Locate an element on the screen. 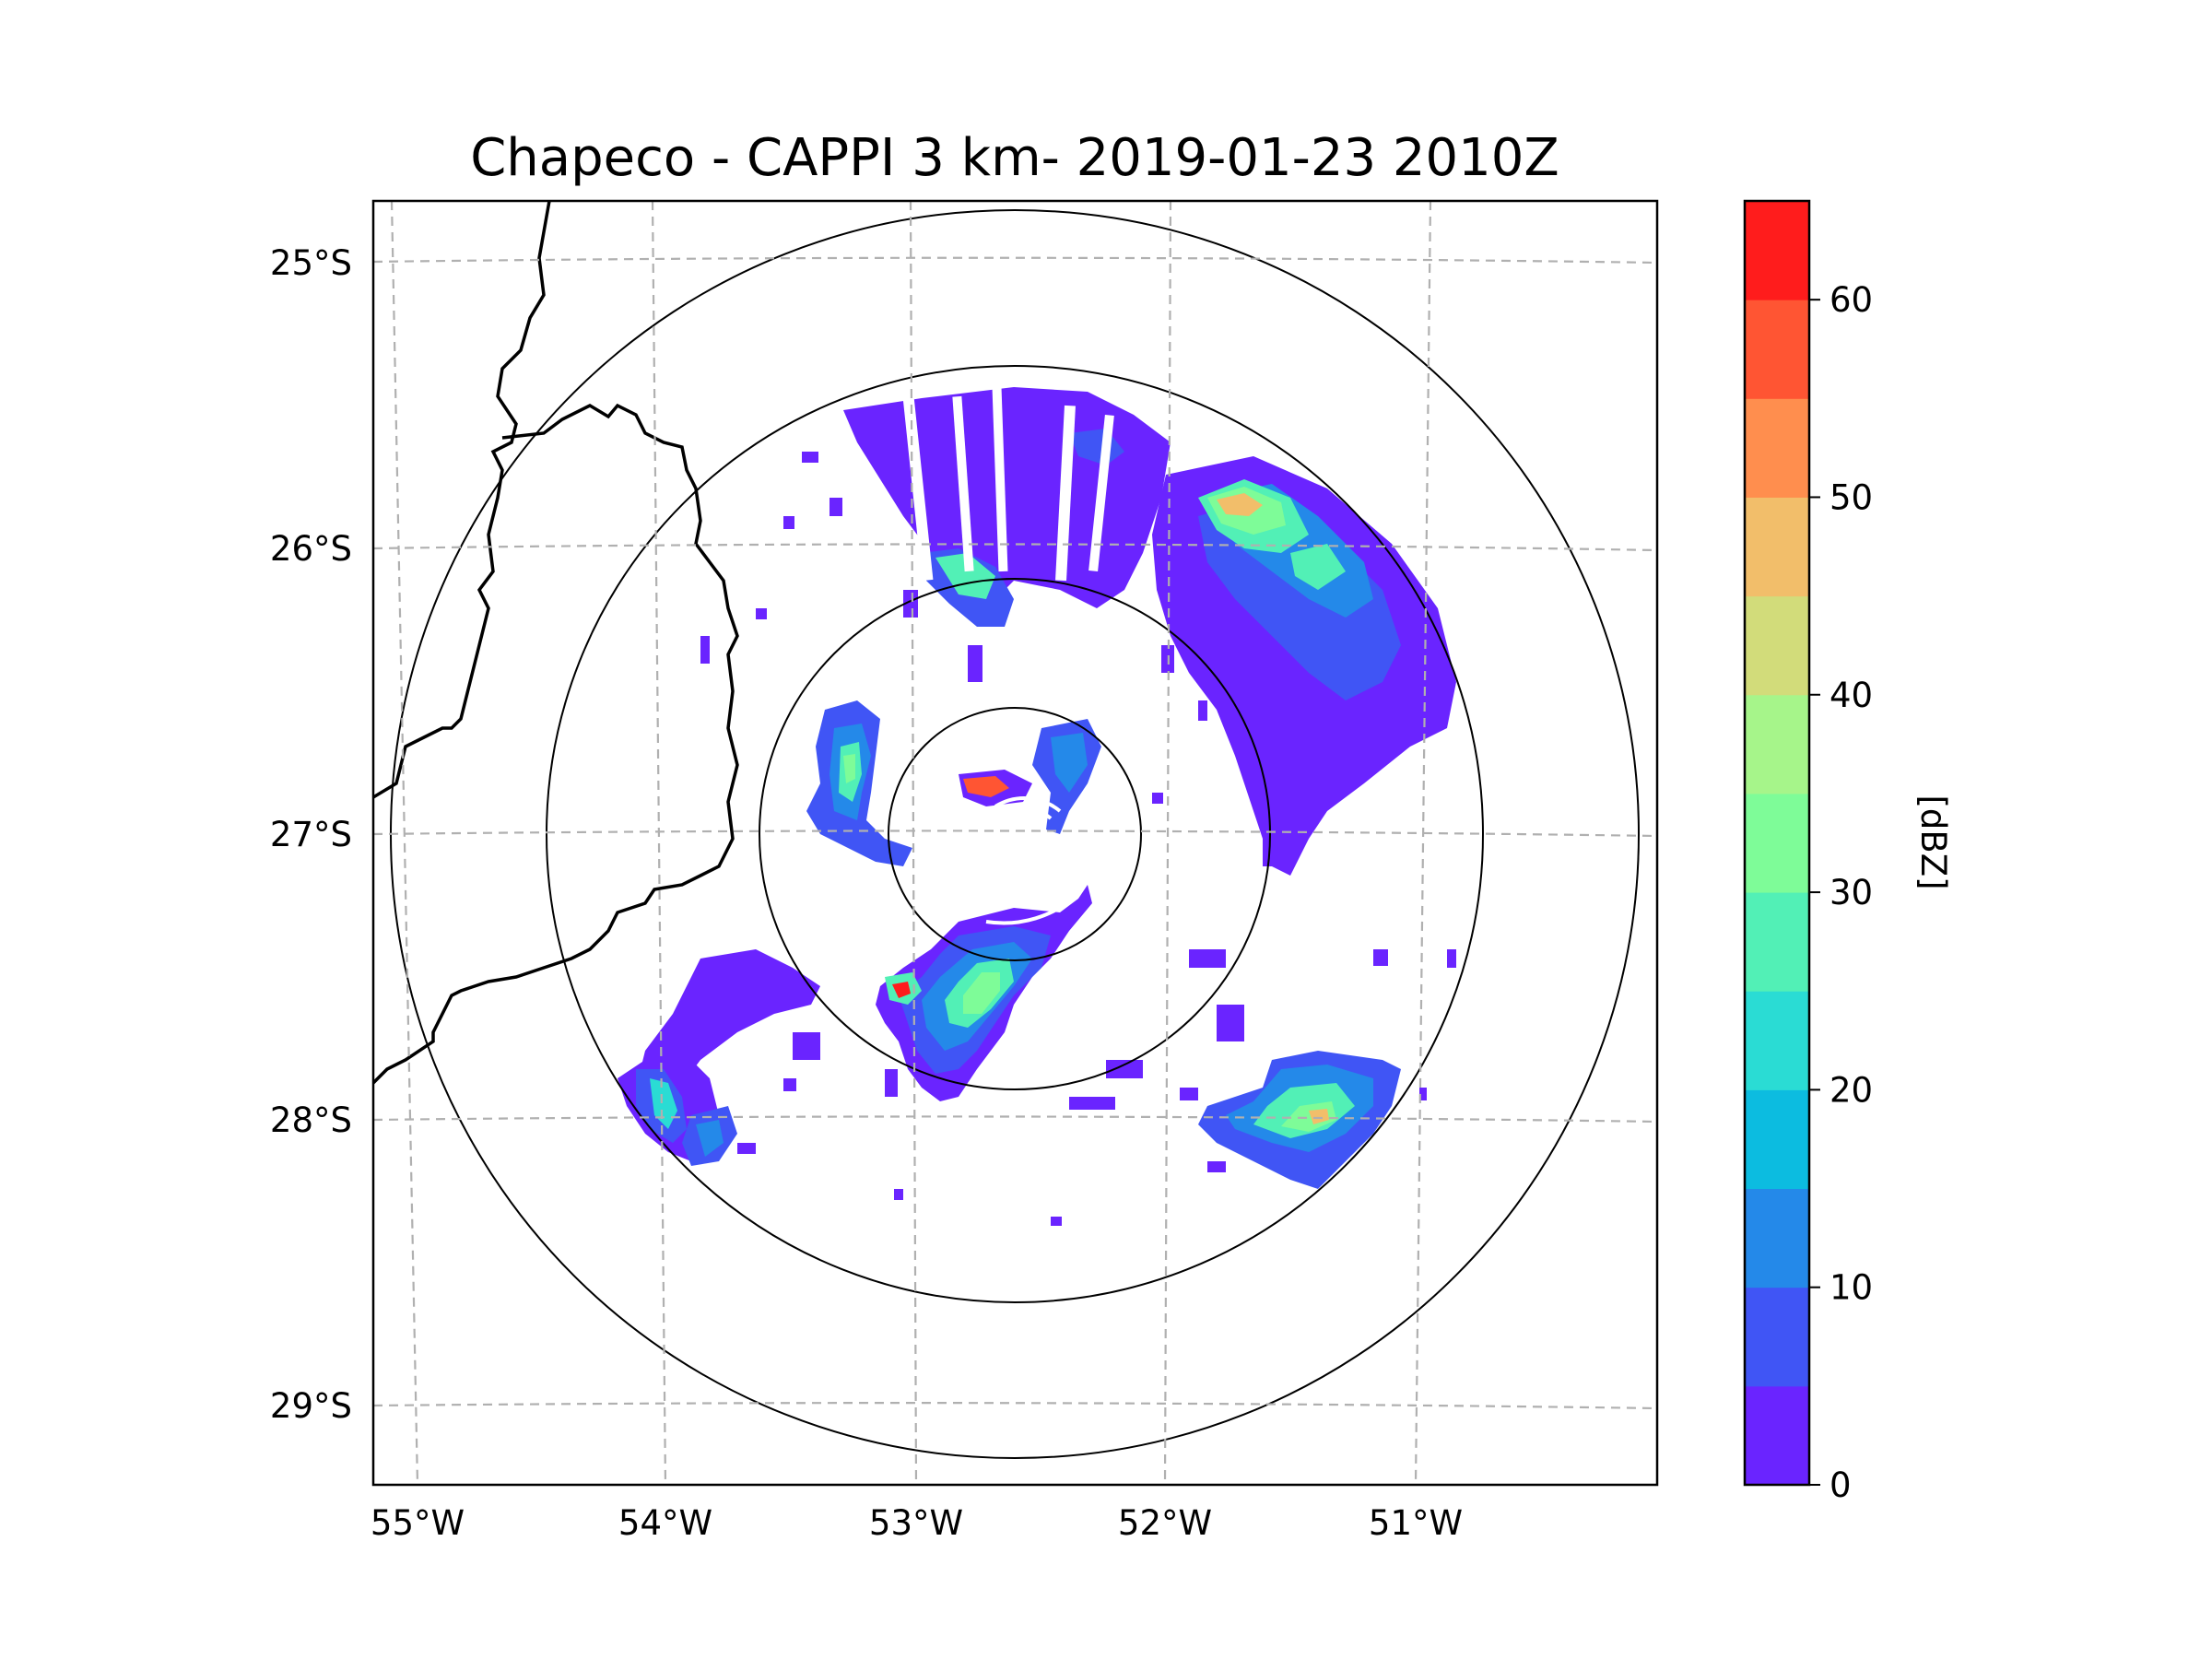  lat-label-27: 27°S is located at coordinates (311, 834).